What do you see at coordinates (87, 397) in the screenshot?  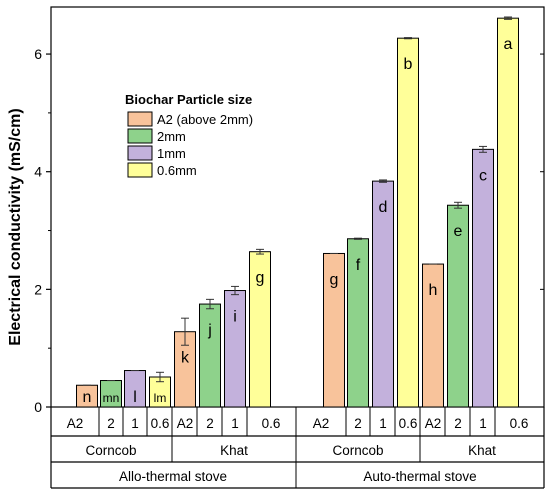 I see `significance-letter: n` at bounding box center [87, 397].